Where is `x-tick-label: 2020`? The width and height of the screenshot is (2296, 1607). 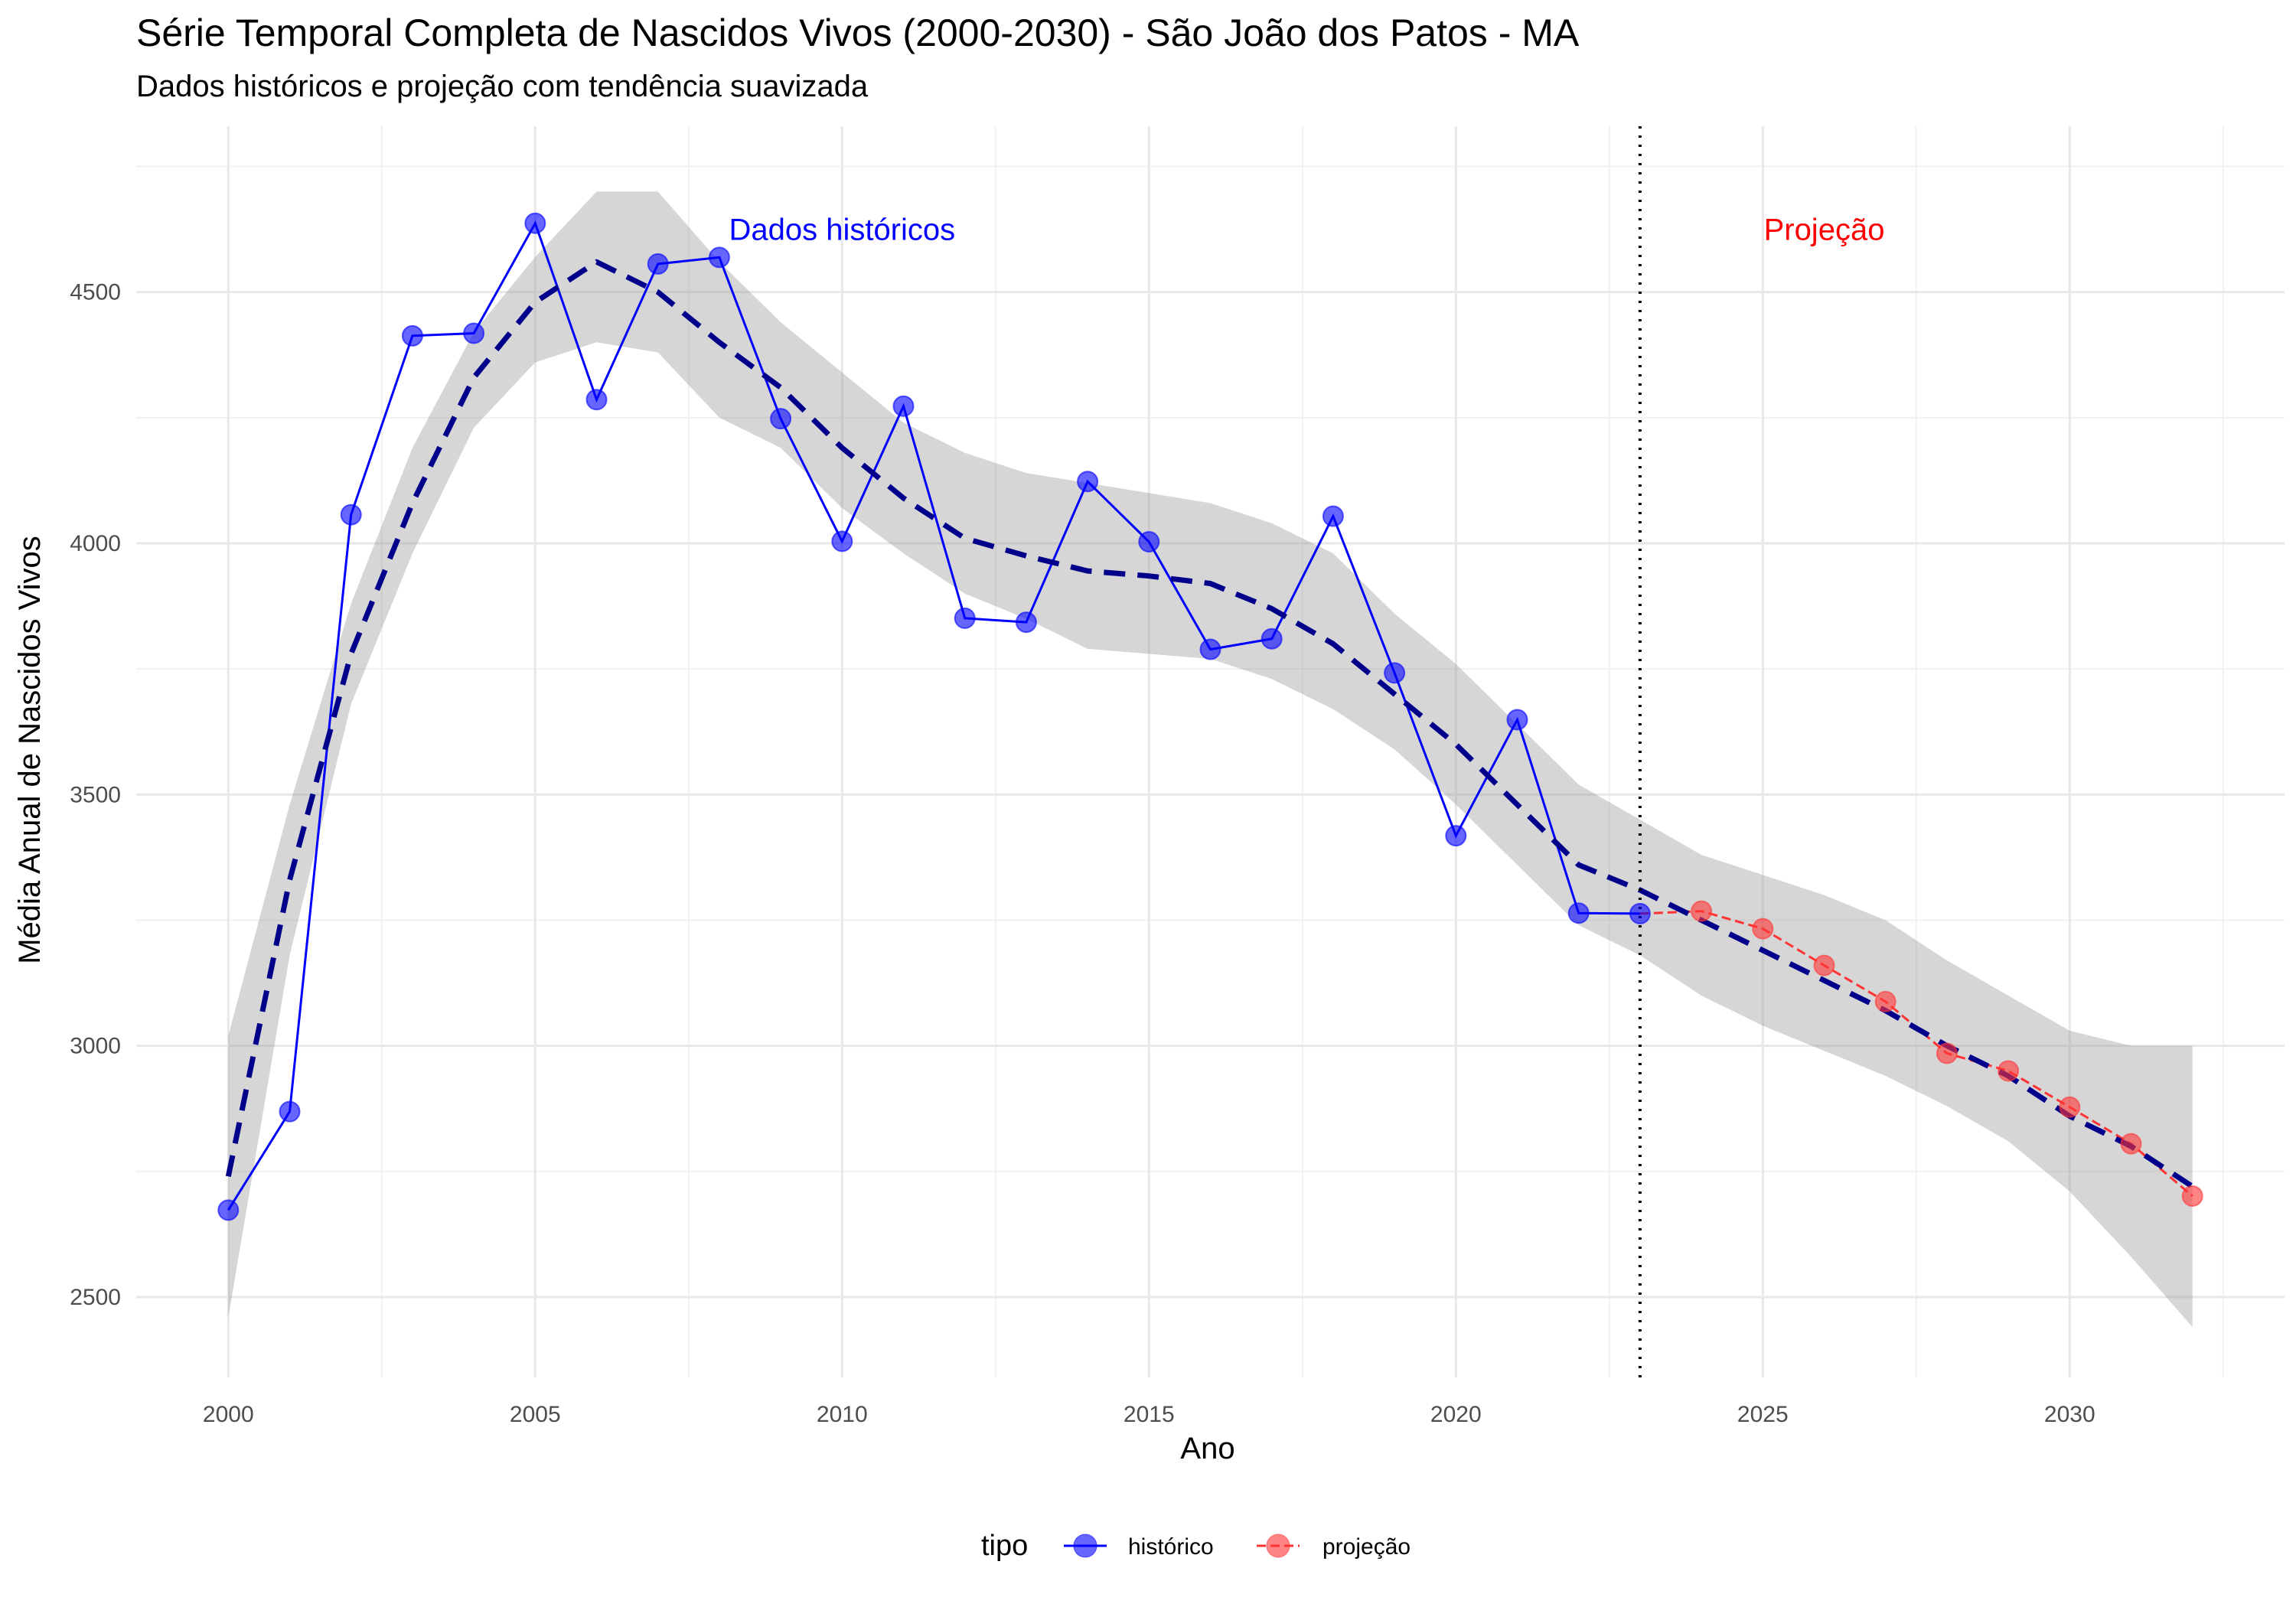 x-tick-label: 2020 is located at coordinates (1456, 1414).